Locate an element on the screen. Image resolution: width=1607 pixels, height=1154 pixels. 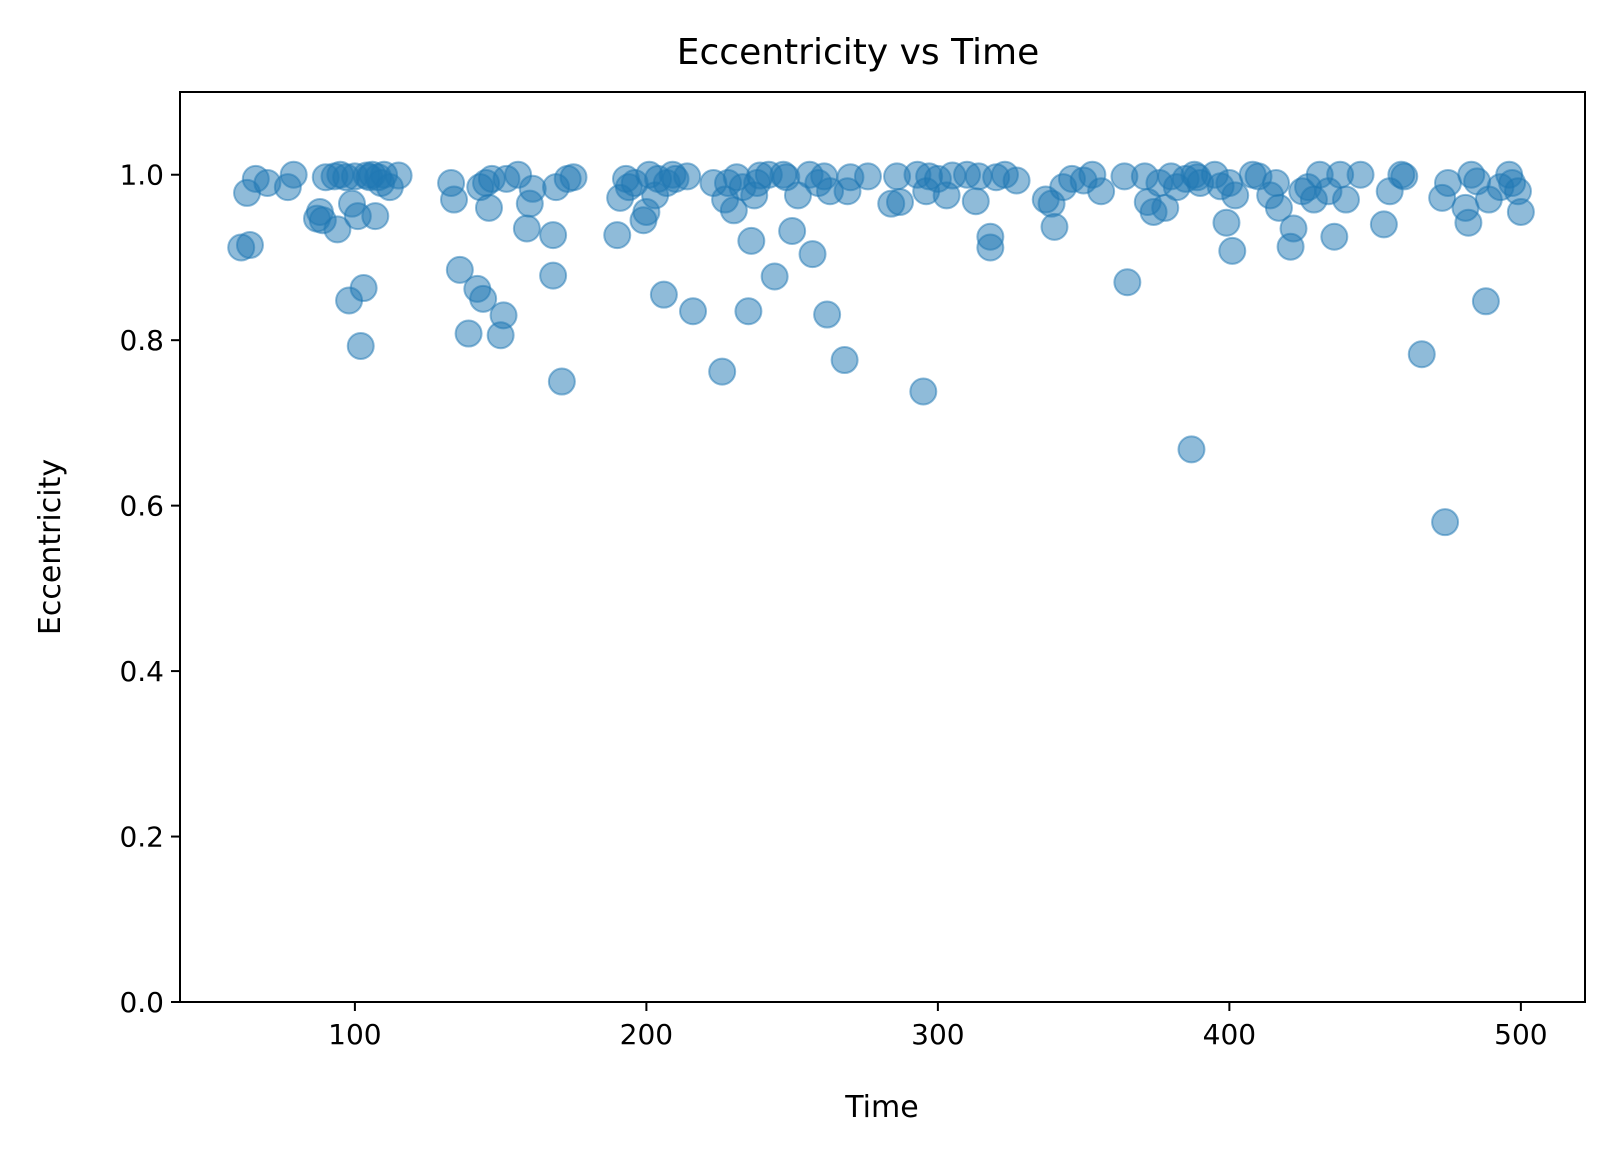
x-tick-label: 500 is located at coordinates (1520, 1034).